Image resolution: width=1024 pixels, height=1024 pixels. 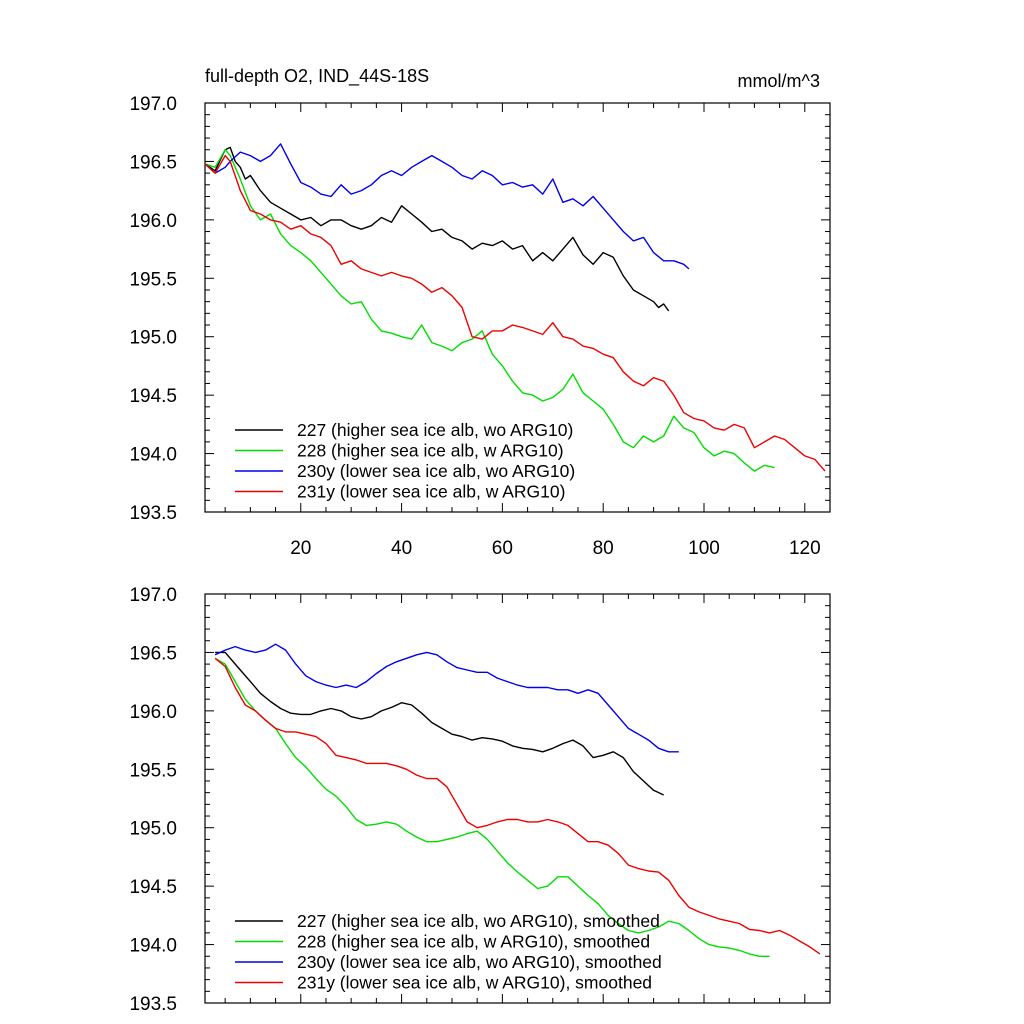 I want to click on legend-label-3: 231y (lower sea ice alb, w ARG10), so click(x=431, y=492).